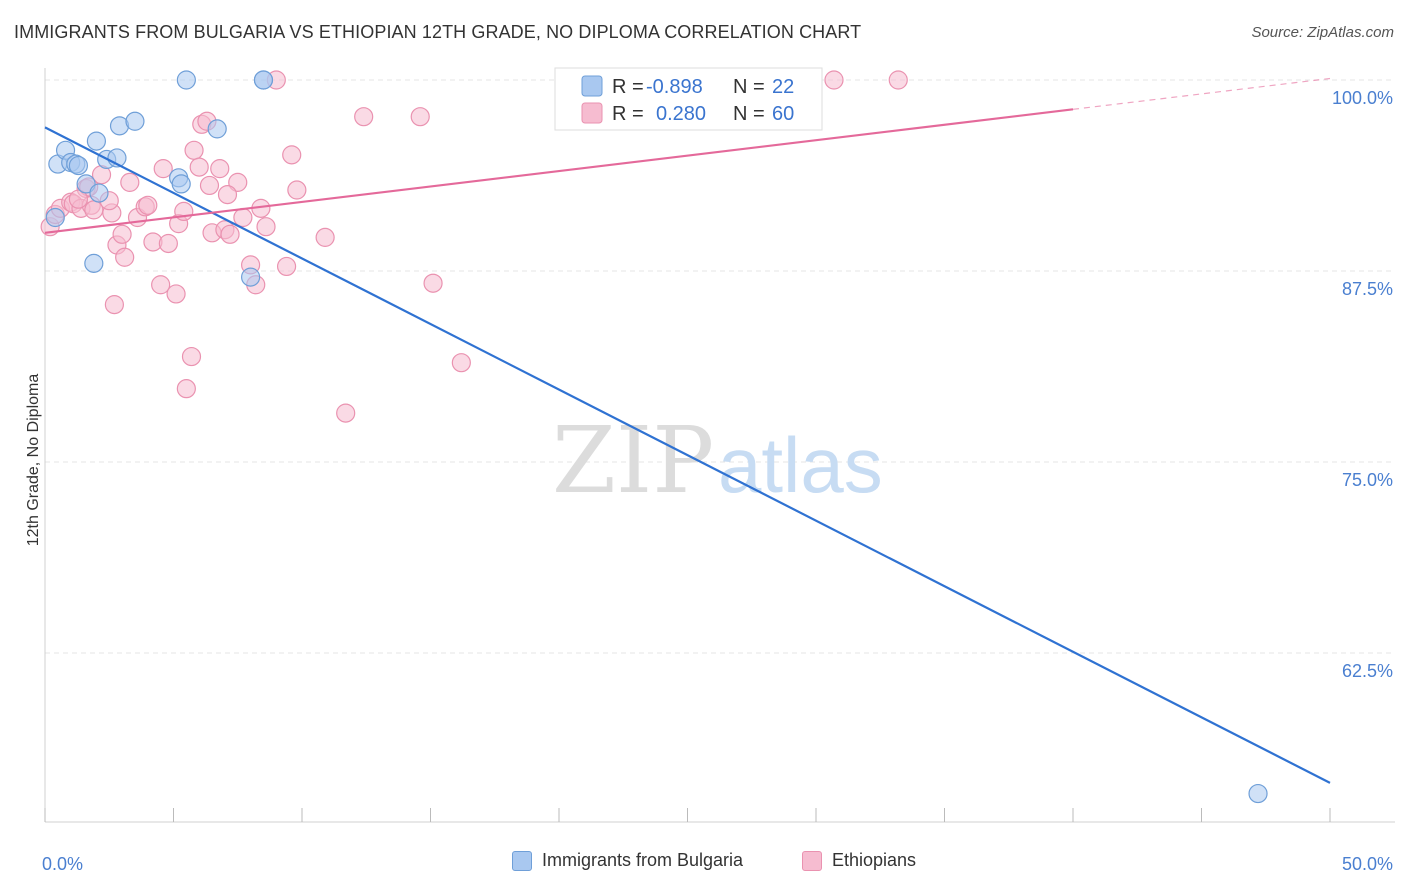 The width and height of the screenshot is (1406, 892). I want to click on y-axis-label: 12th Grade, No Diploma, so click(33, 460).